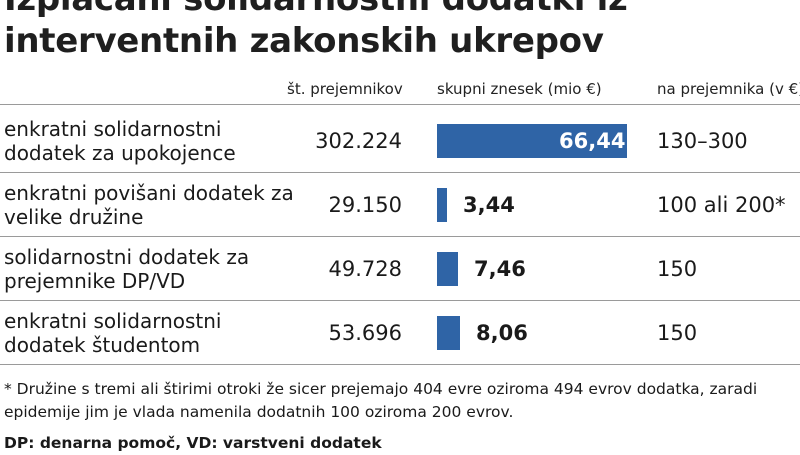 The image size is (800, 455). Describe the element at coordinates (365, 269) in the screenshot. I see `row-count: 49.728` at that location.